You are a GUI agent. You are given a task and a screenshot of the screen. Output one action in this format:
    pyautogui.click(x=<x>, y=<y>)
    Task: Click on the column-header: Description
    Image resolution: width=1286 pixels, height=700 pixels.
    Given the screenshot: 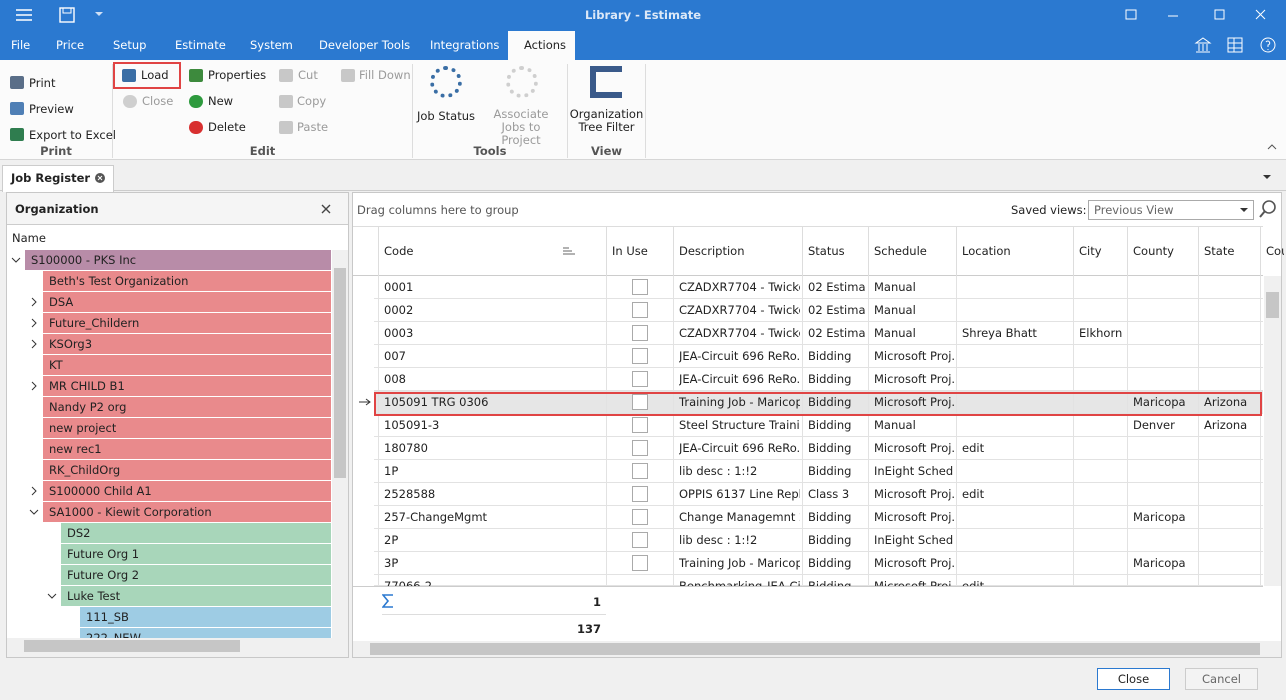 What is the action you would take?
    pyautogui.click(x=712, y=251)
    